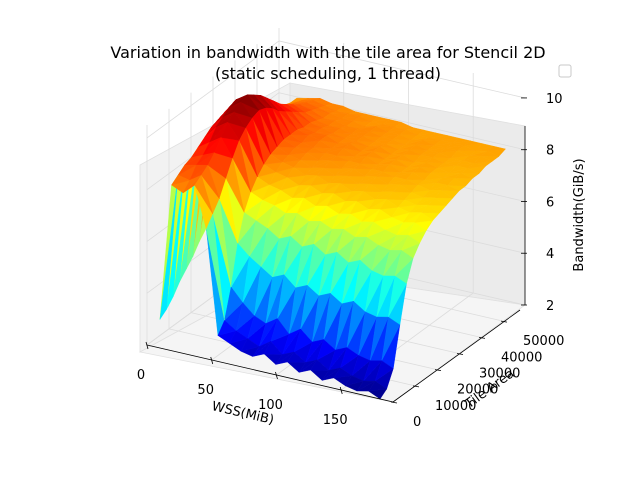  Describe the element at coordinates (417, 422) in the screenshot. I see `y-tick-label: 0` at that location.